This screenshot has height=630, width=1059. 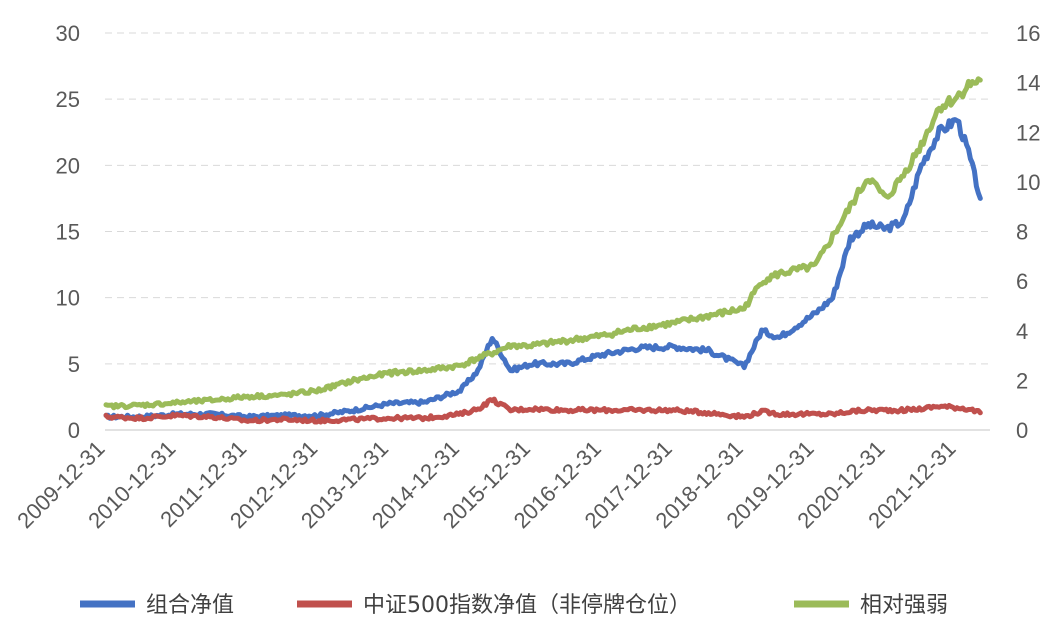 What do you see at coordinates (68, 298) in the screenshot?
I see `left-y-tick-label: 10` at bounding box center [68, 298].